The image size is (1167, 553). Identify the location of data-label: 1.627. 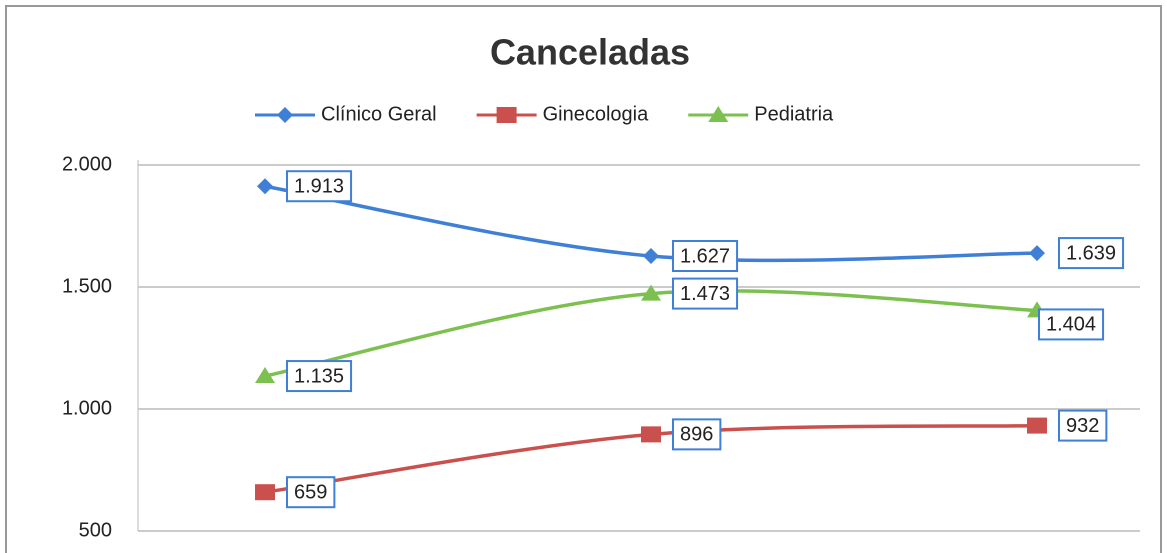
(705, 256).